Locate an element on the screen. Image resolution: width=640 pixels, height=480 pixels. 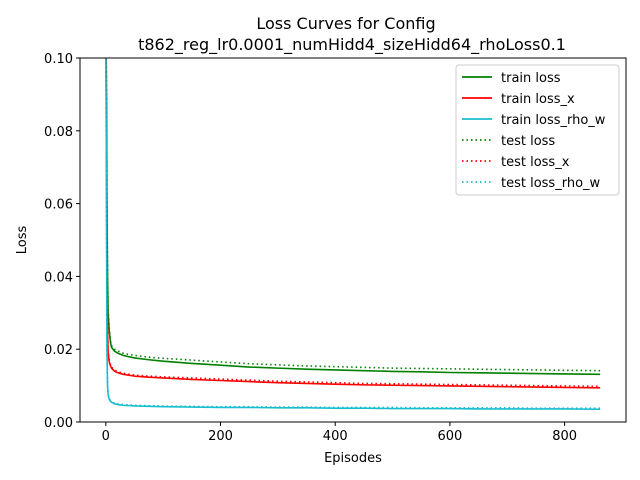
chart-title-line1: Loss Curves for Config is located at coordinates (345, 23).